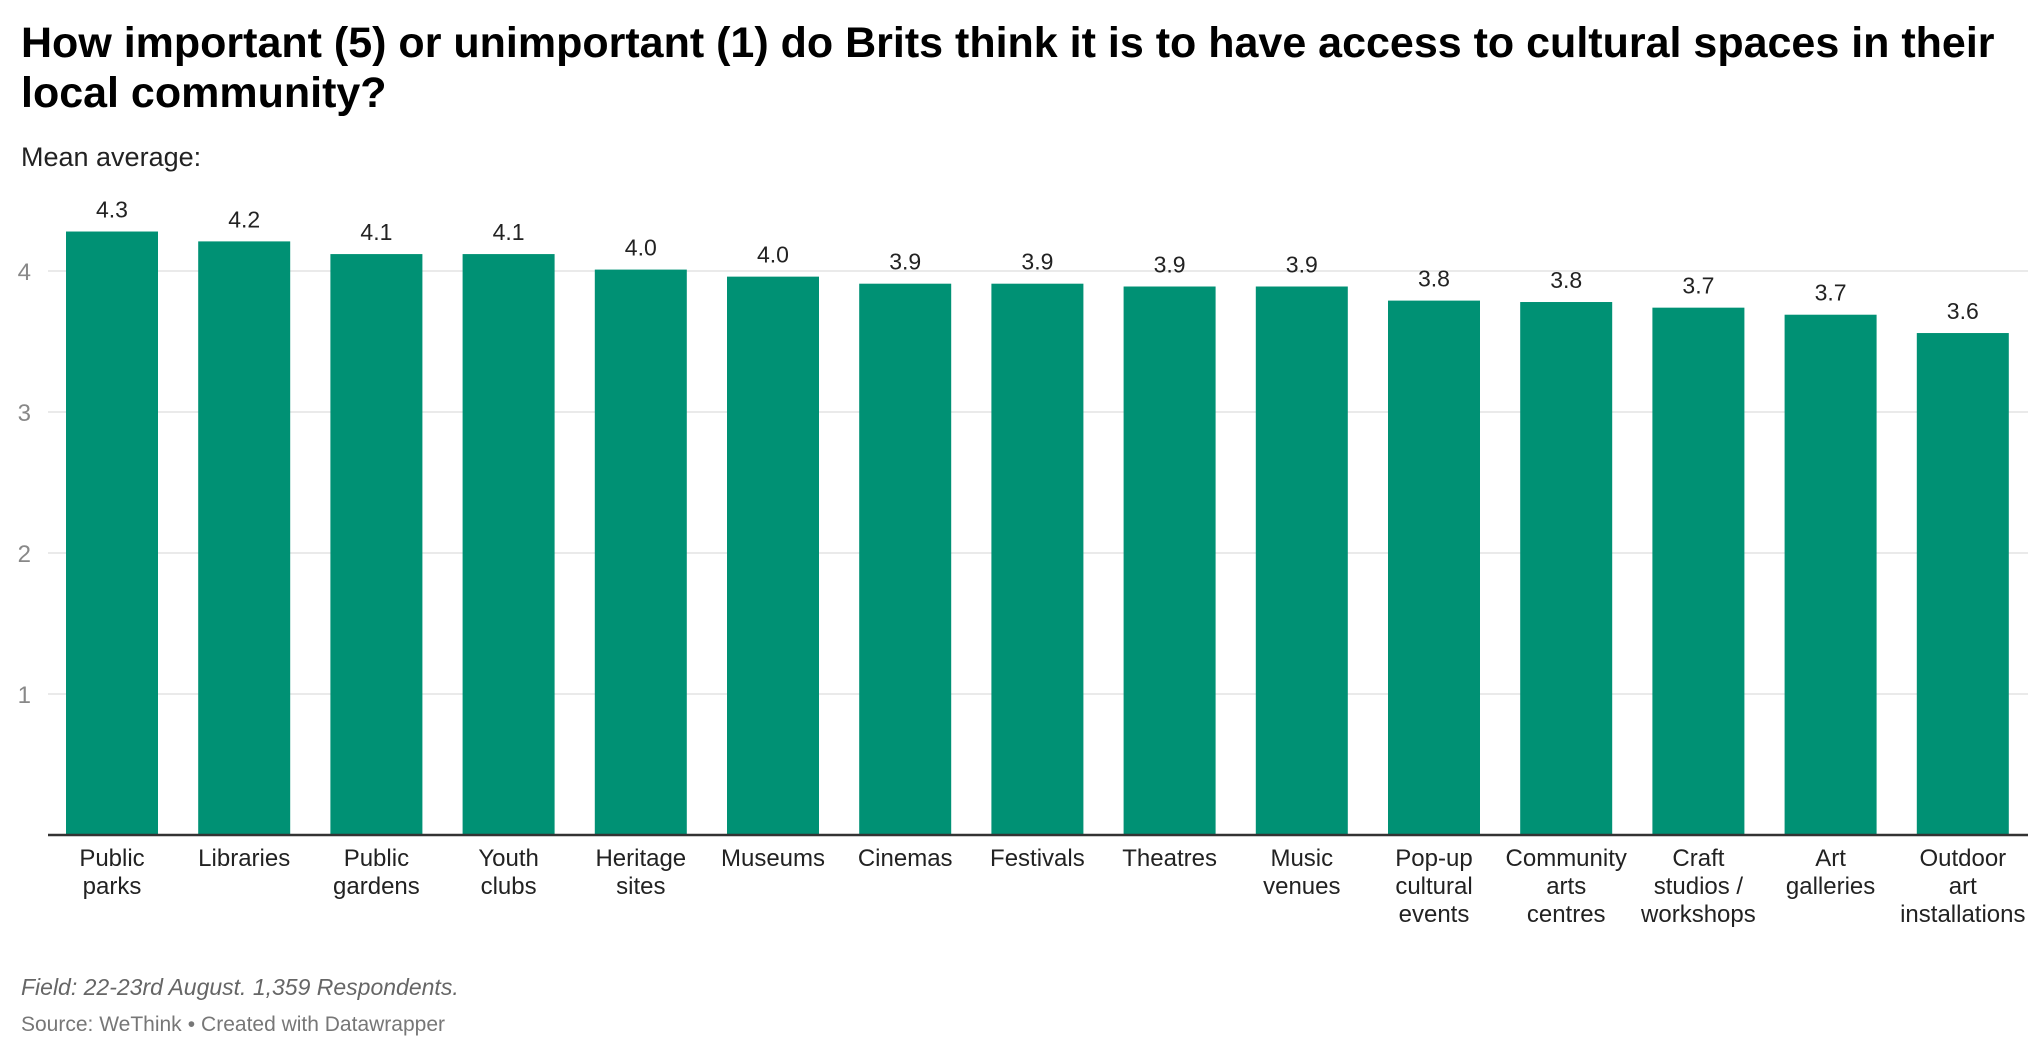 The image size is (2040, 1056). Describe the element at coordinates (24, 272) in the screenshot. I see `y-tick-label: 4` at that location.